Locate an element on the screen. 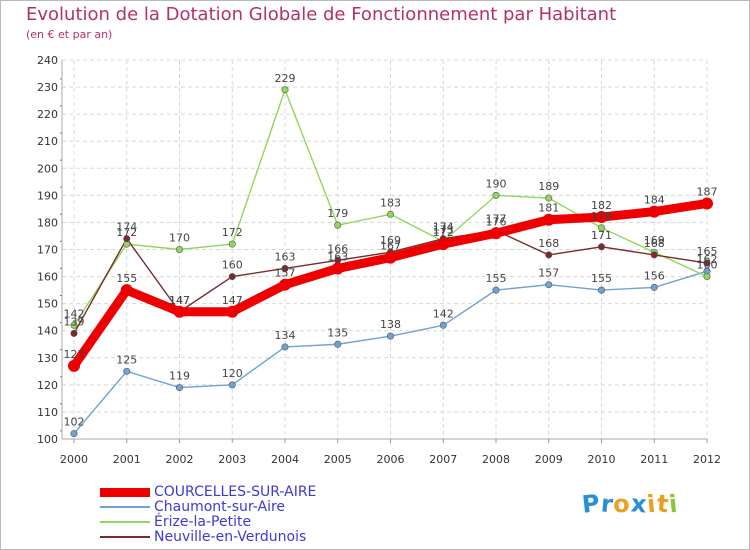 Image resolution: width=750 pixels, height=550 pixels. data-label: 119 is located at coordinates (179, 376).